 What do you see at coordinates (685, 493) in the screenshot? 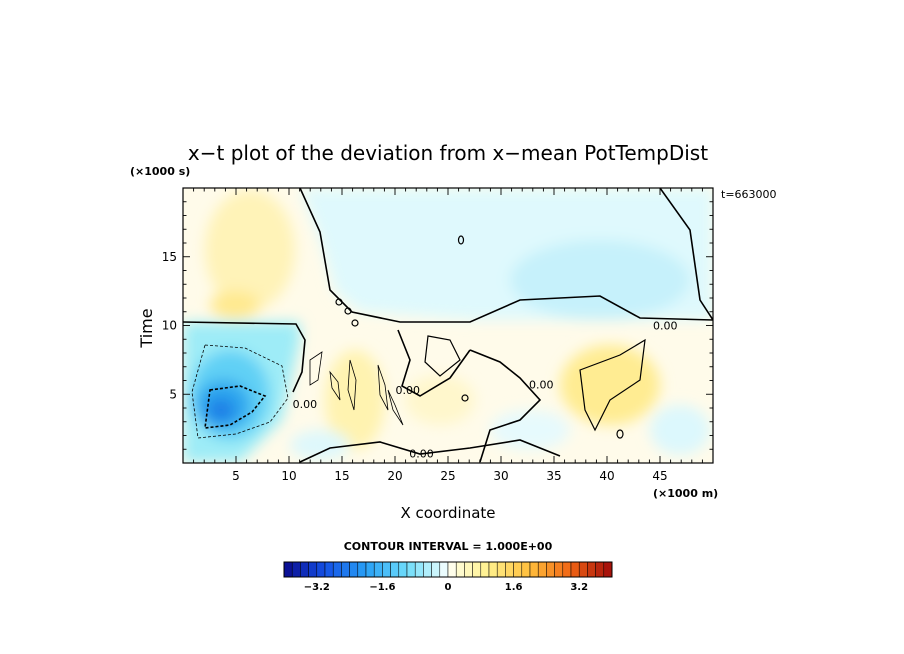
I see `x-unit-label: (×1000 m)` at bounding box center [685, 493].